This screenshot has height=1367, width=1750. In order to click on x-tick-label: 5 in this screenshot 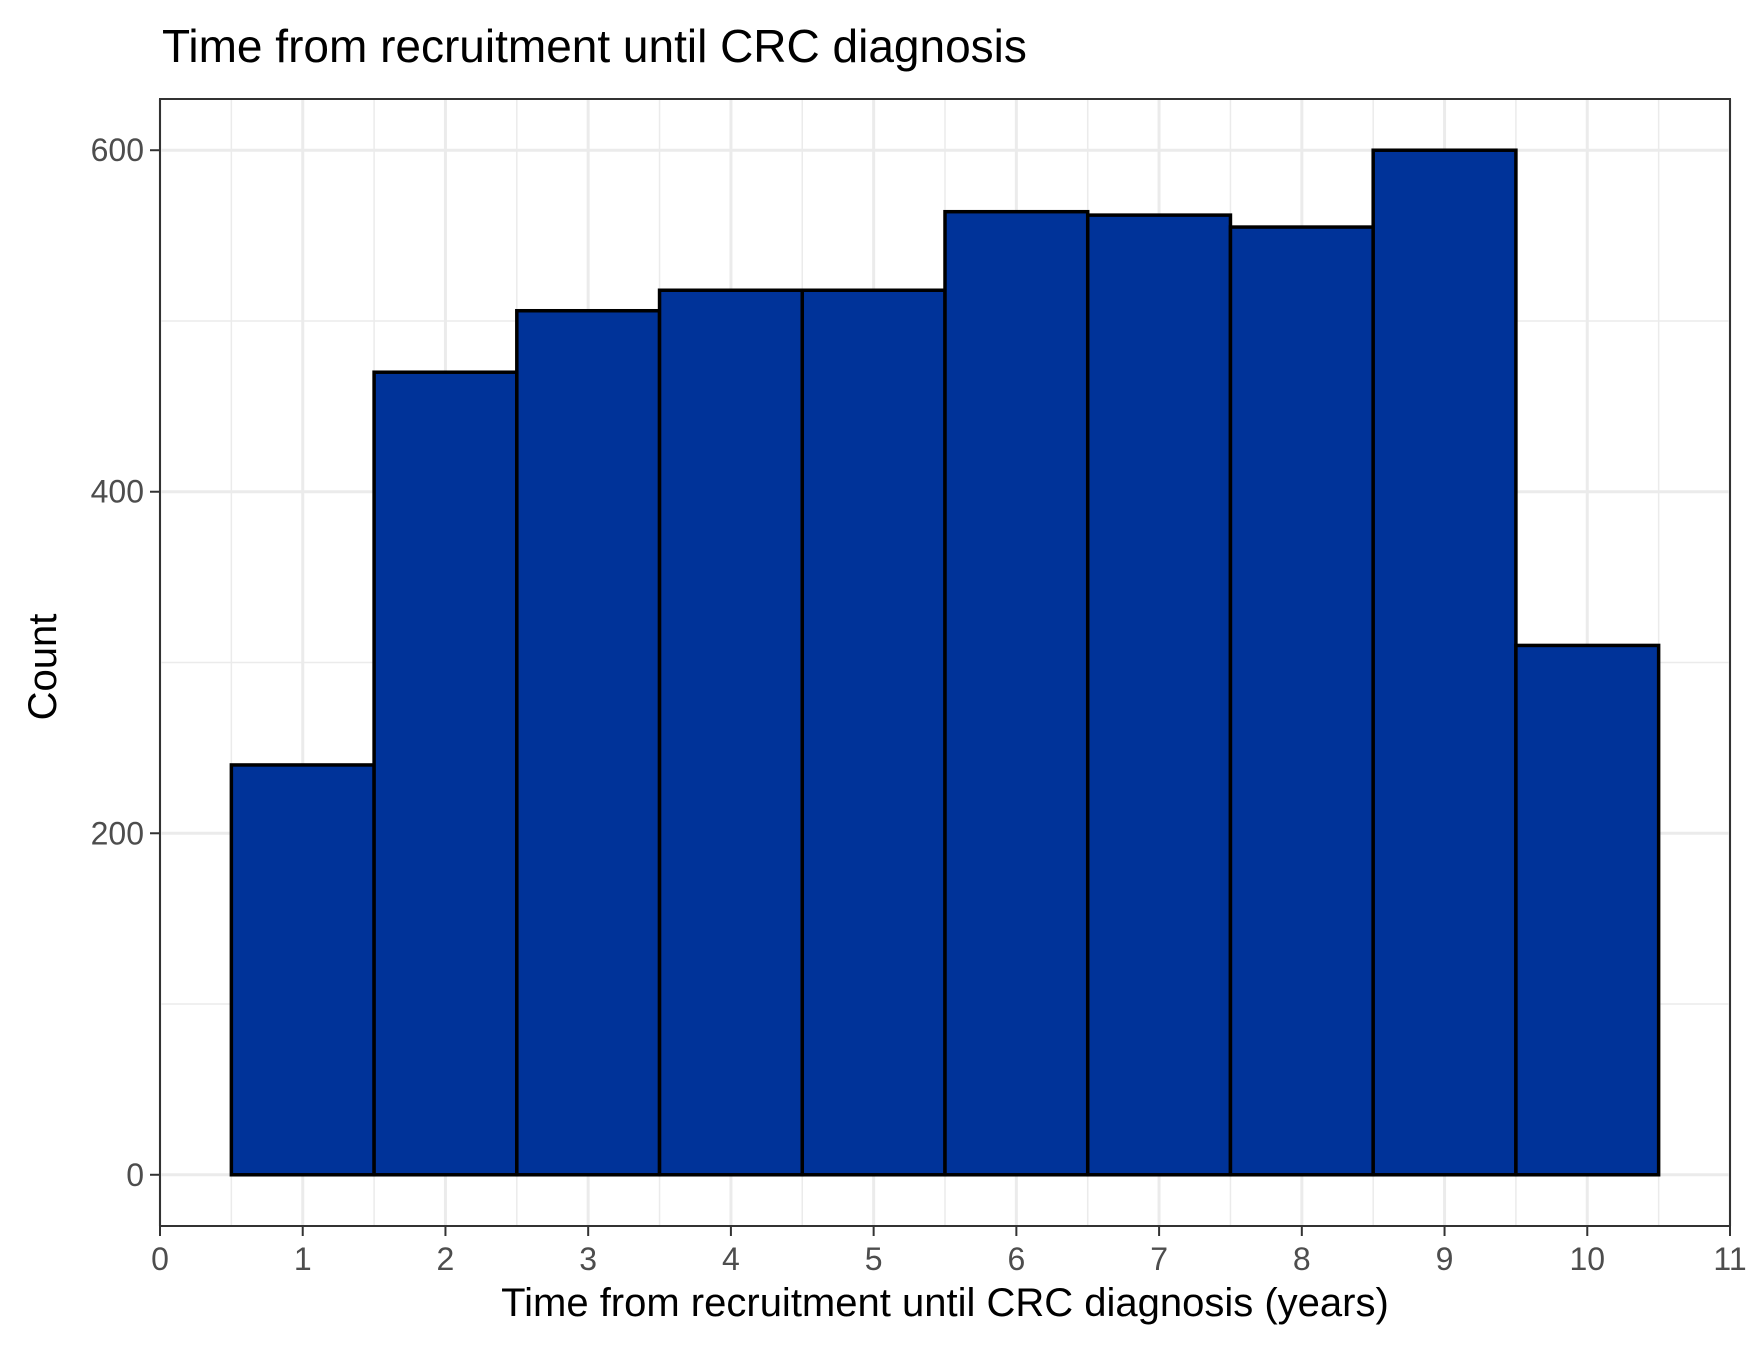, I will do `click(874, 1259)`.